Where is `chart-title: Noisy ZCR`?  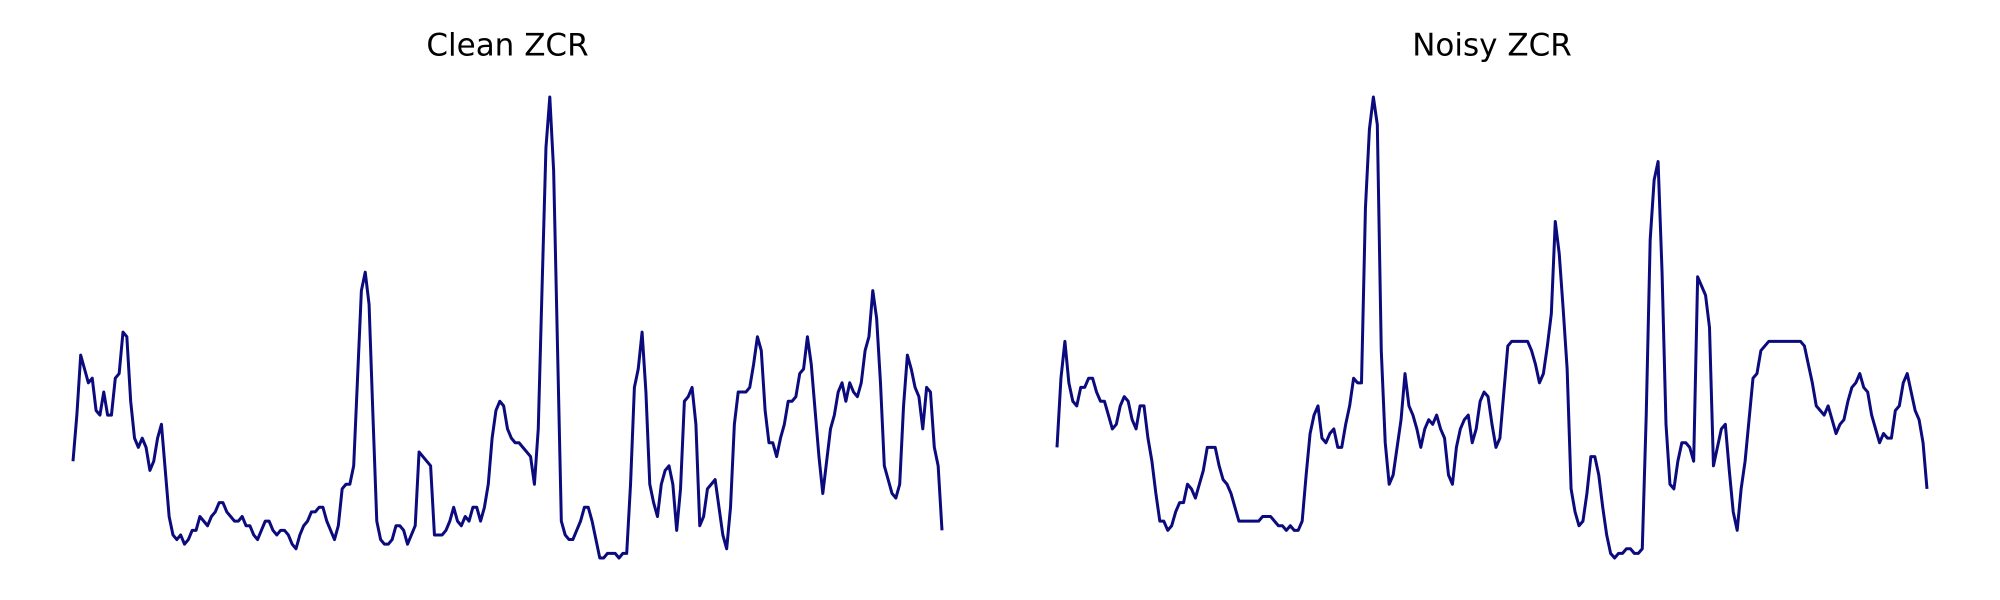 chart-title: Noisy ZCR is located at coordinates (1492, 46).